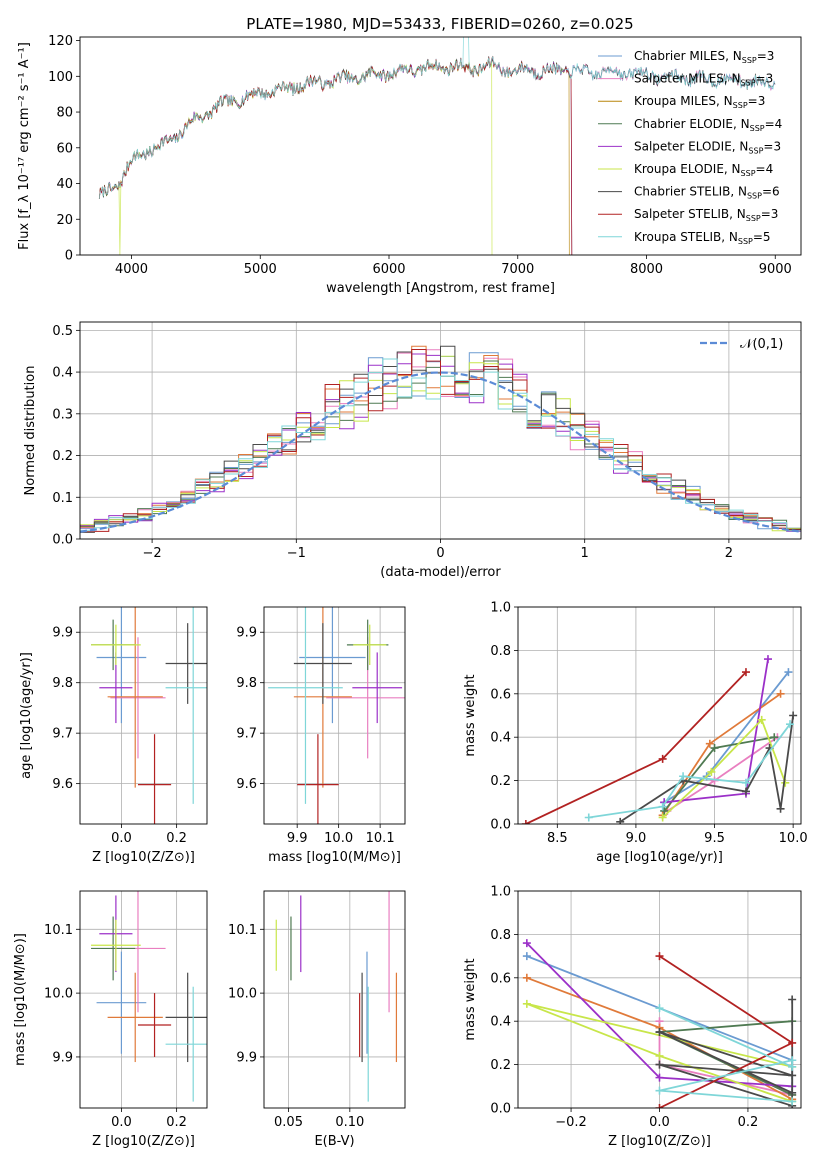 Image resolution: width=819 pixels, height=1170 pixels. Describe the element at coordinates (646, 269) in the screenshot. I see `x-tick-label: 8000` at that location.